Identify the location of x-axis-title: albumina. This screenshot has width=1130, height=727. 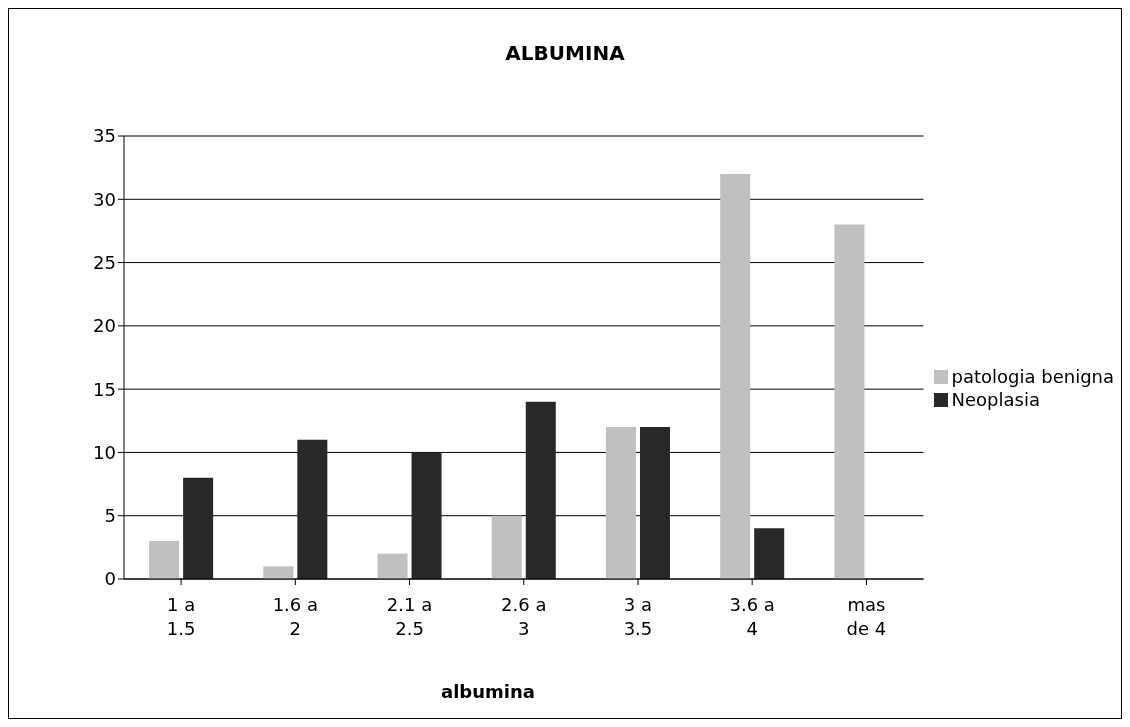
(488, 691).